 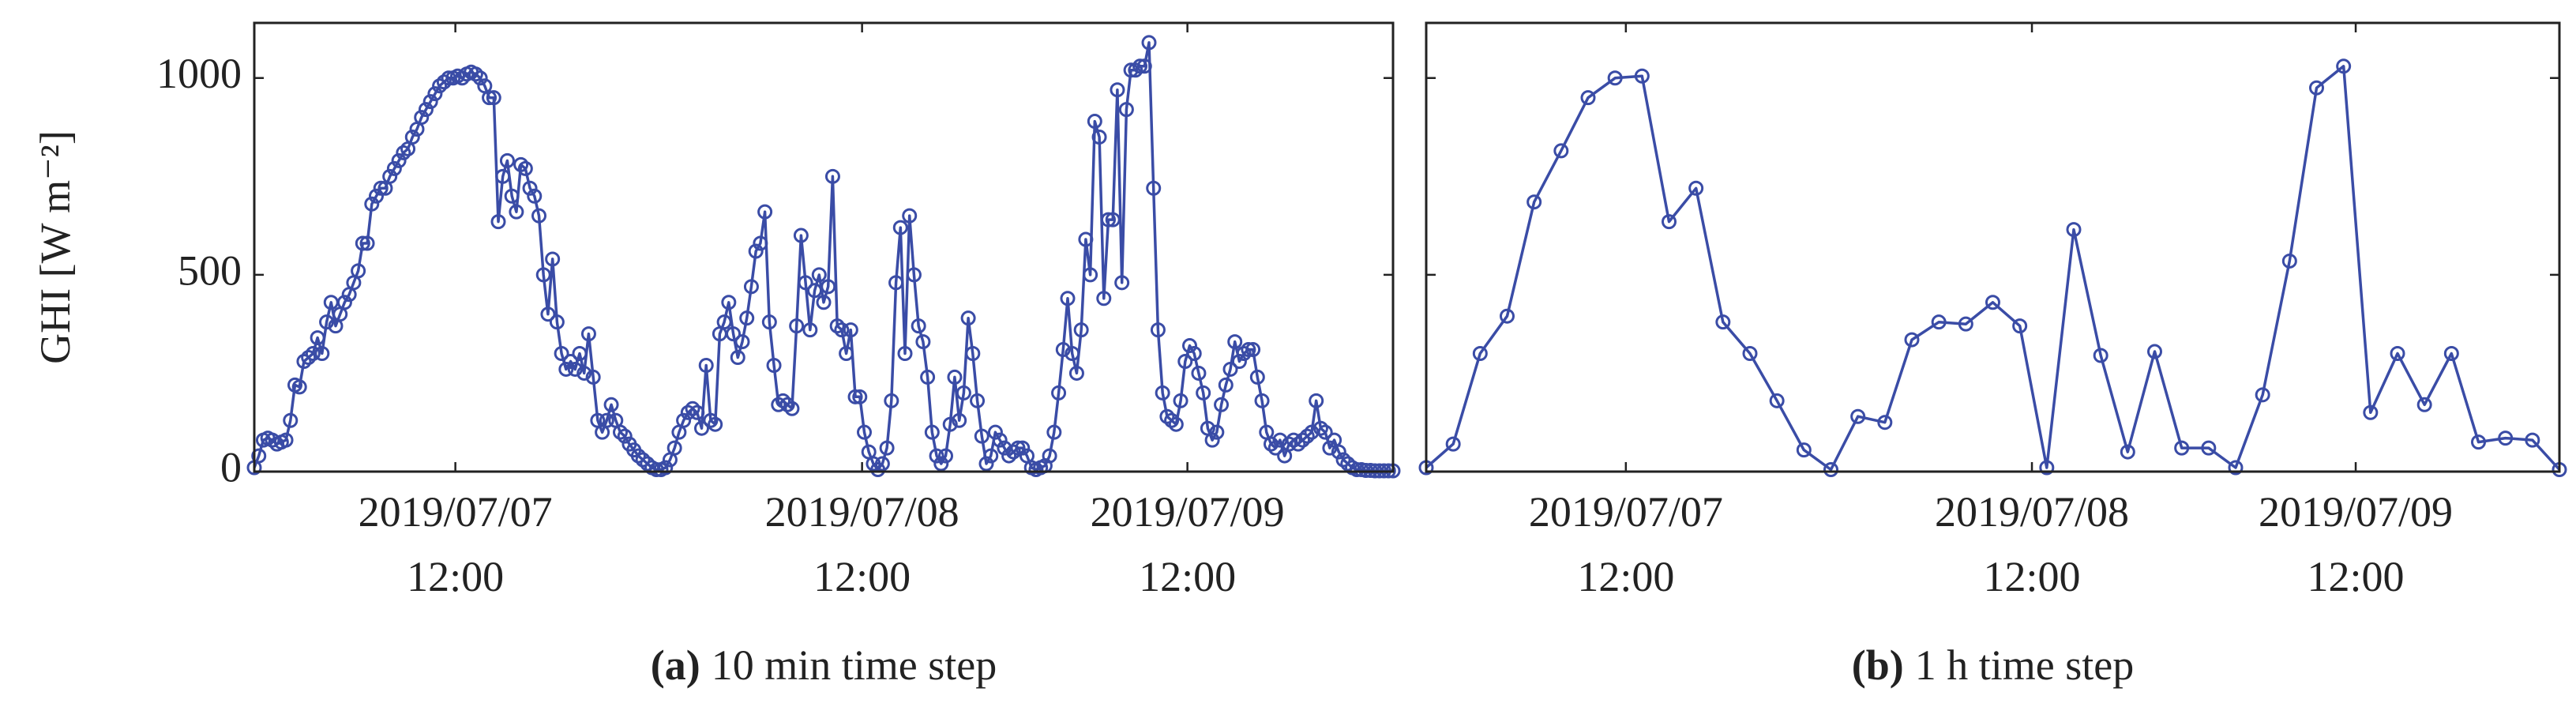 What do you see at coordinates (210, 270) in the screenshot?
I see `y-tick-label: 500` at bounding box center [210, 270].